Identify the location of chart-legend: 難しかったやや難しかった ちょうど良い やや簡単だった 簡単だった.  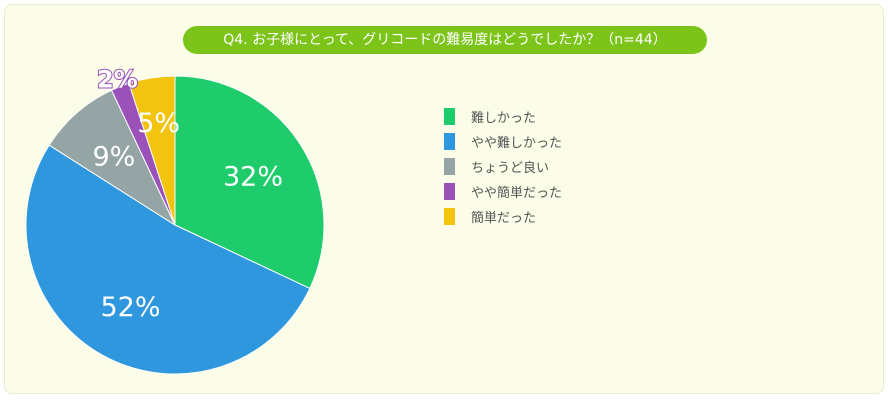
(503, 166).